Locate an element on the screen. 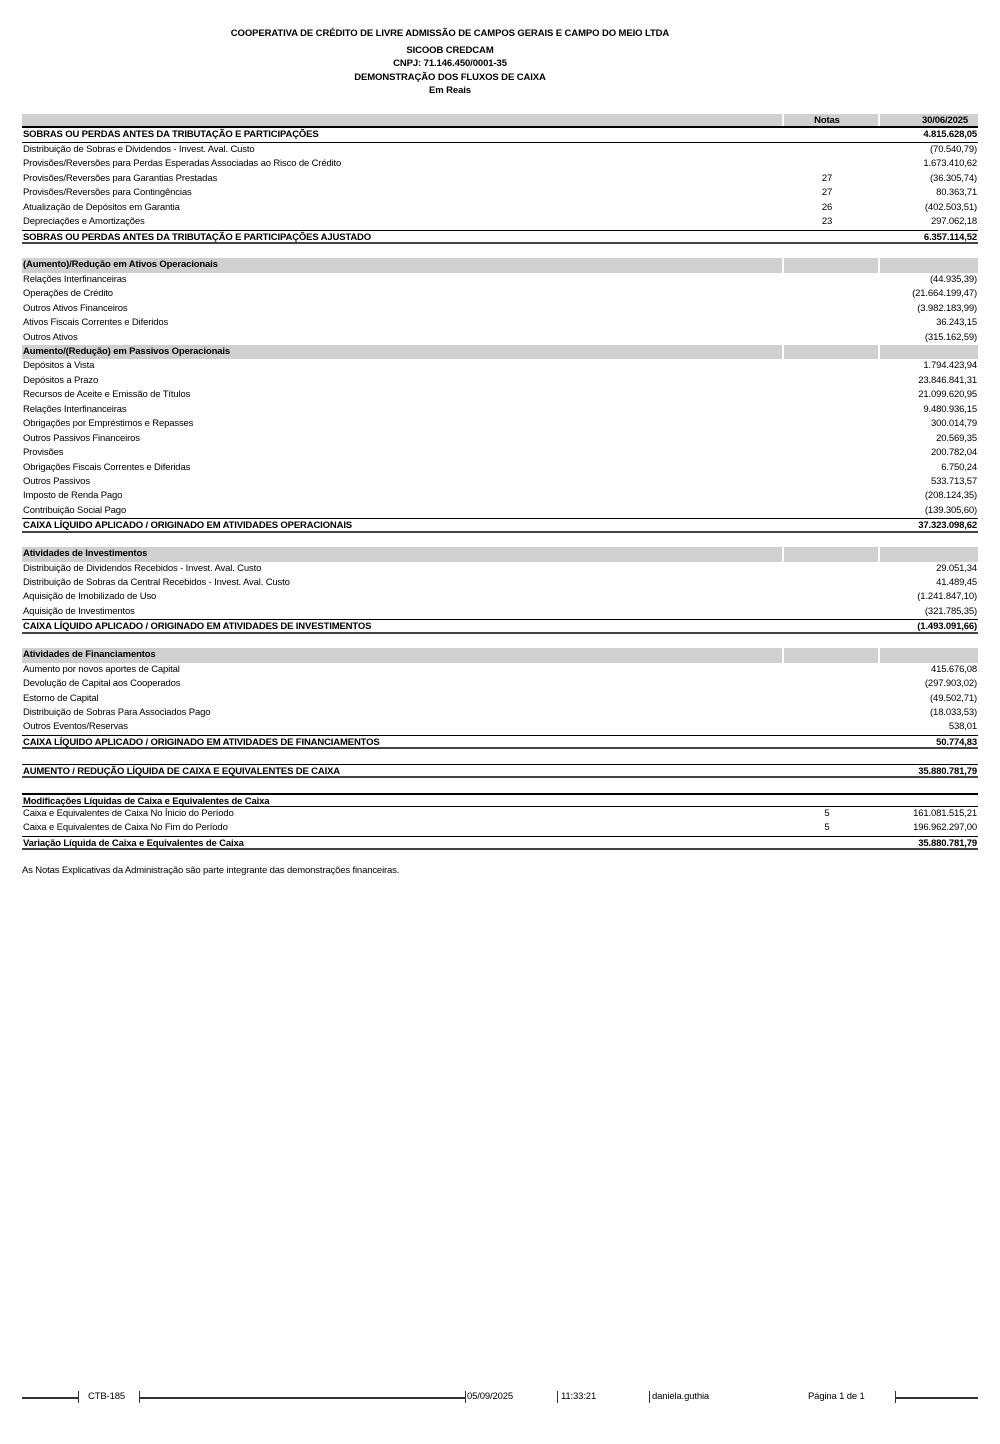 Image resolution: width=1000 pixels, height=1444 pixels. row-label: Relações Interfinanceiras is located at coordinates (75, 409).